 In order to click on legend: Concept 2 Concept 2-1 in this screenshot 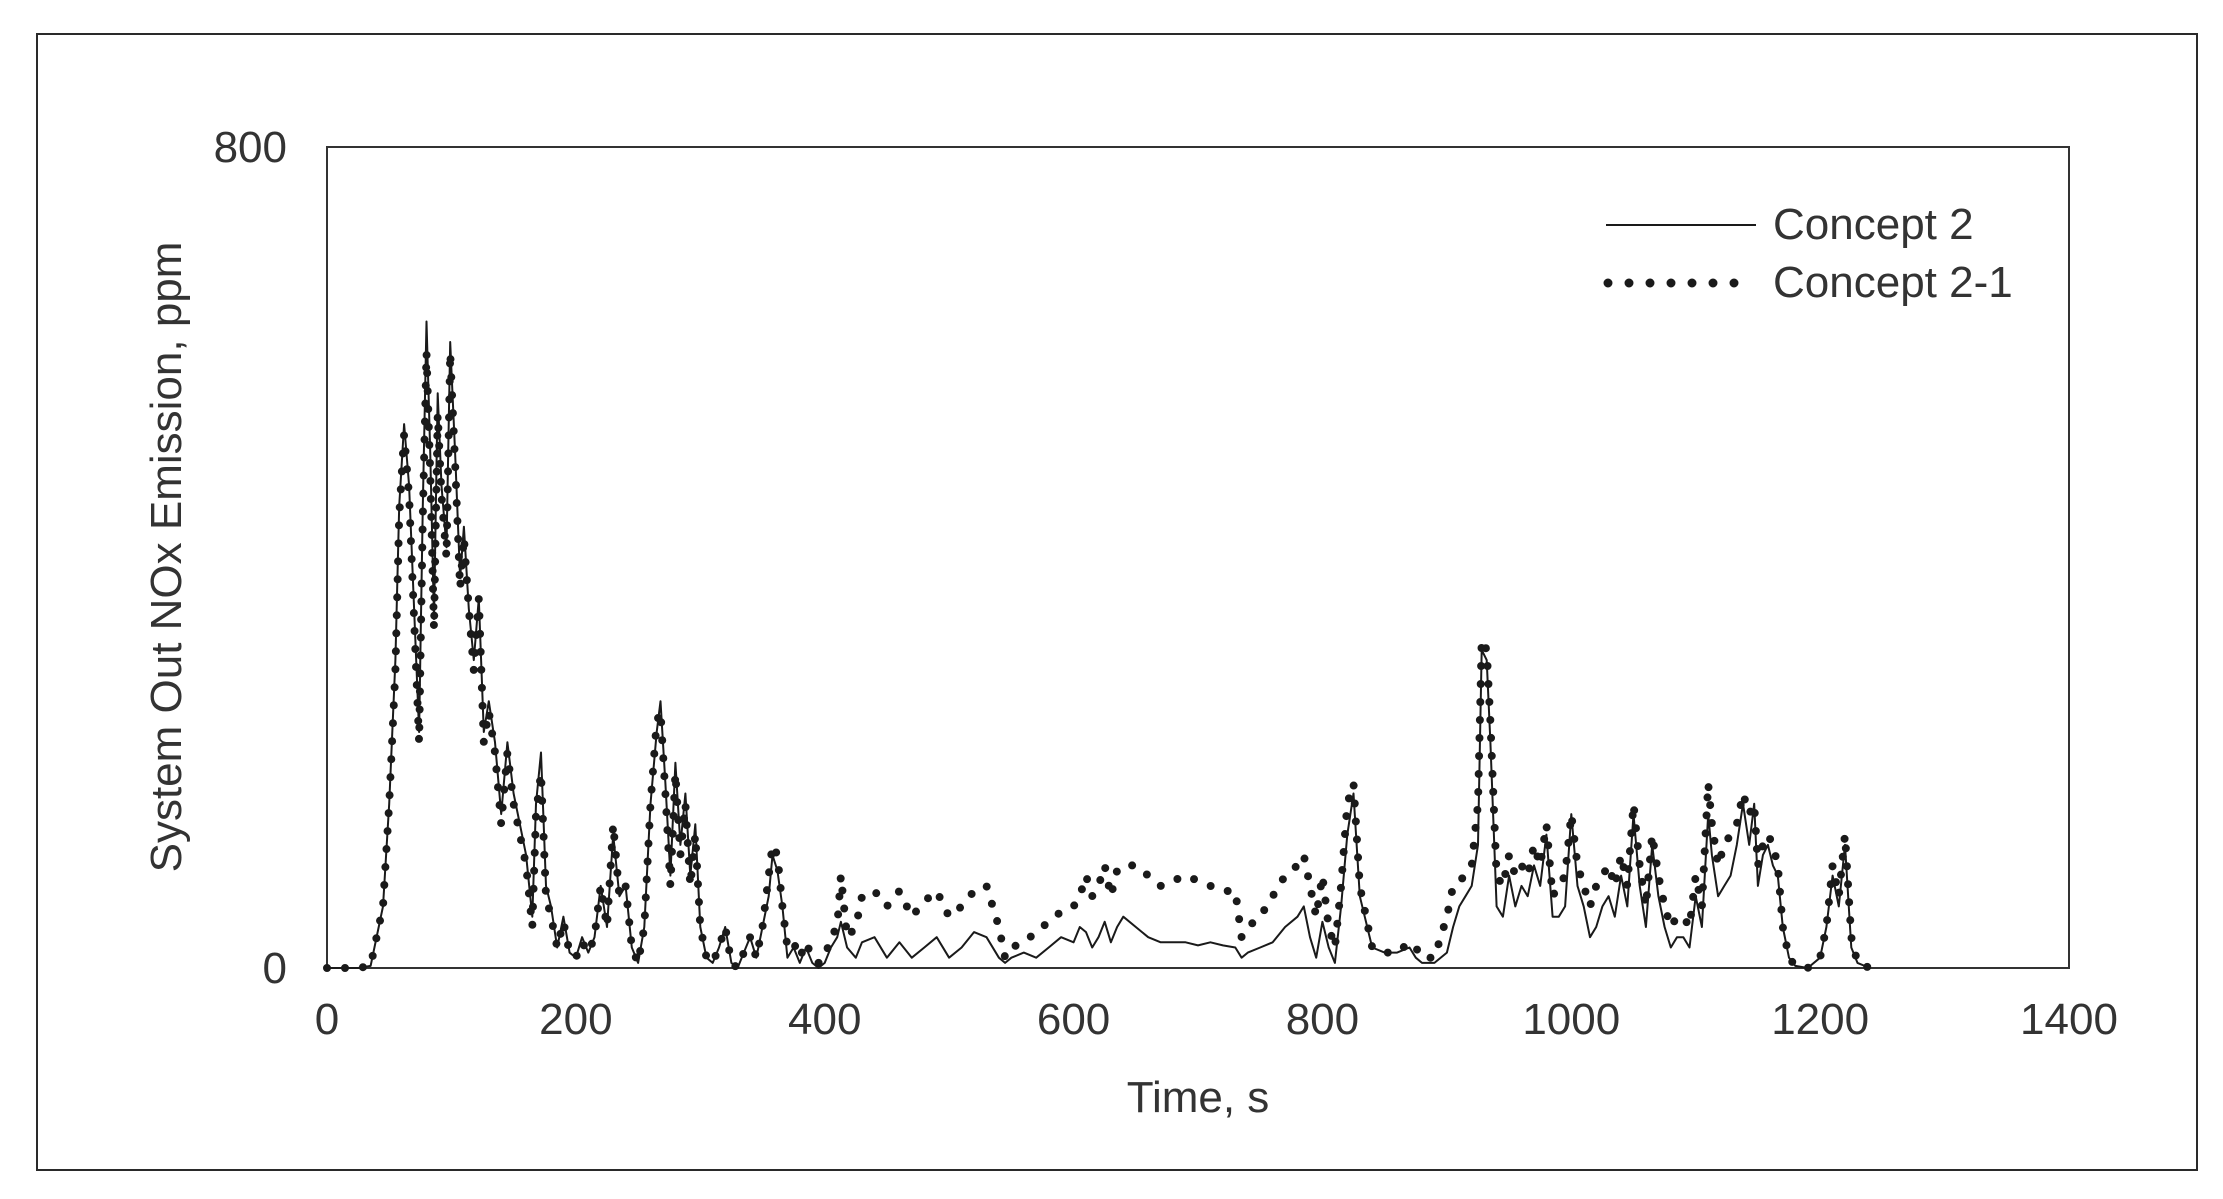, I will do `click(1808, 253)`.